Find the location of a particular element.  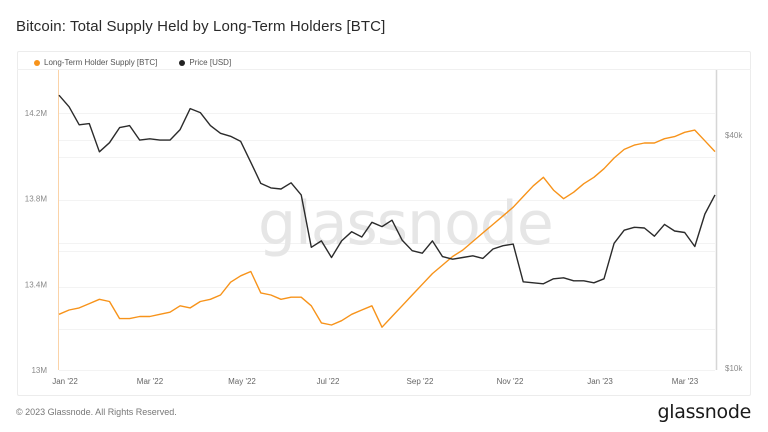

glassnode-logo: glassnode is located at coordinates (704, 412).